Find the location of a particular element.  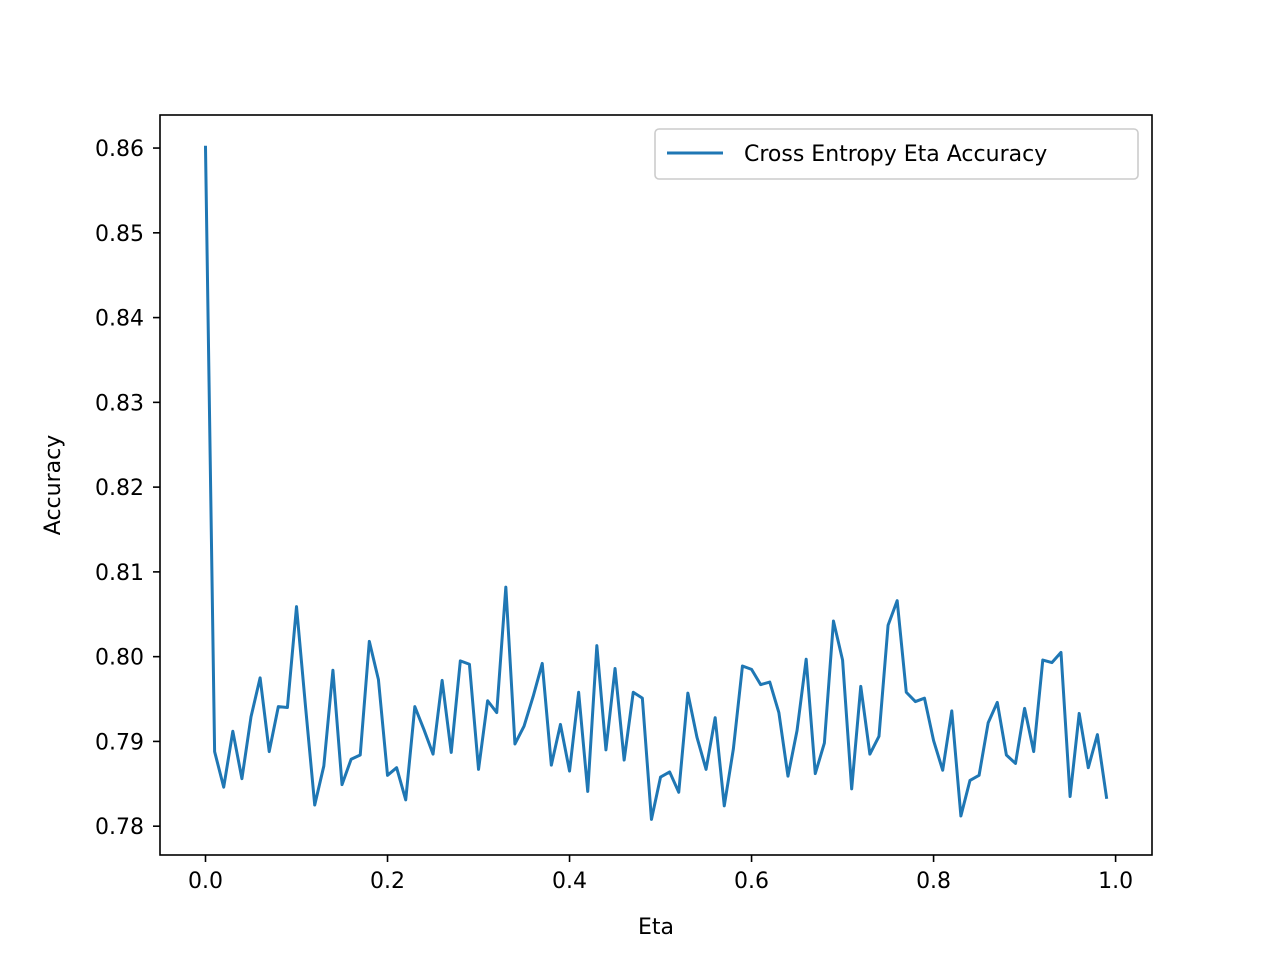

y-tick-label: 0.85 is located at coordinates (119, 234).